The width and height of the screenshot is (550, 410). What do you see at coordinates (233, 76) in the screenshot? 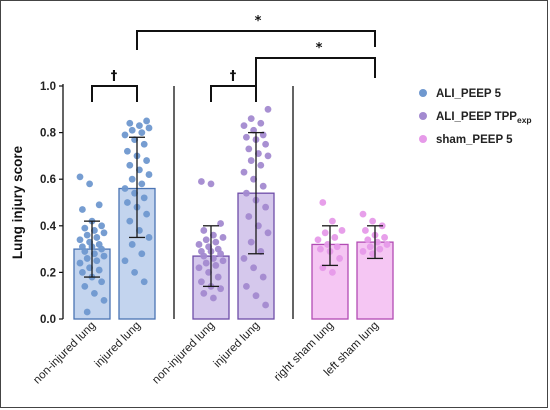
I see `significance-label: †` at bounding box center [233, 76].